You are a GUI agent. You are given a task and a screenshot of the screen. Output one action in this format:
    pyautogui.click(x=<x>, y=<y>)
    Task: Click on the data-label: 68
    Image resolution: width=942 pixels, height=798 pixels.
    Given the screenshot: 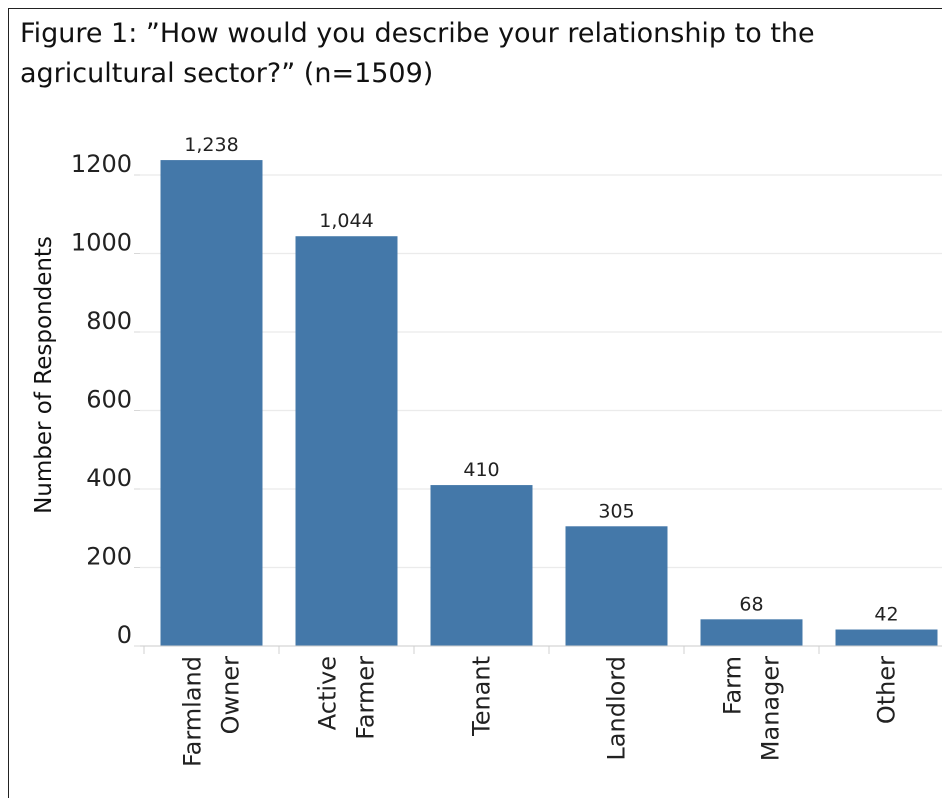 What is the action you would take?
    pyautogui.click(x=751, y=604)
    